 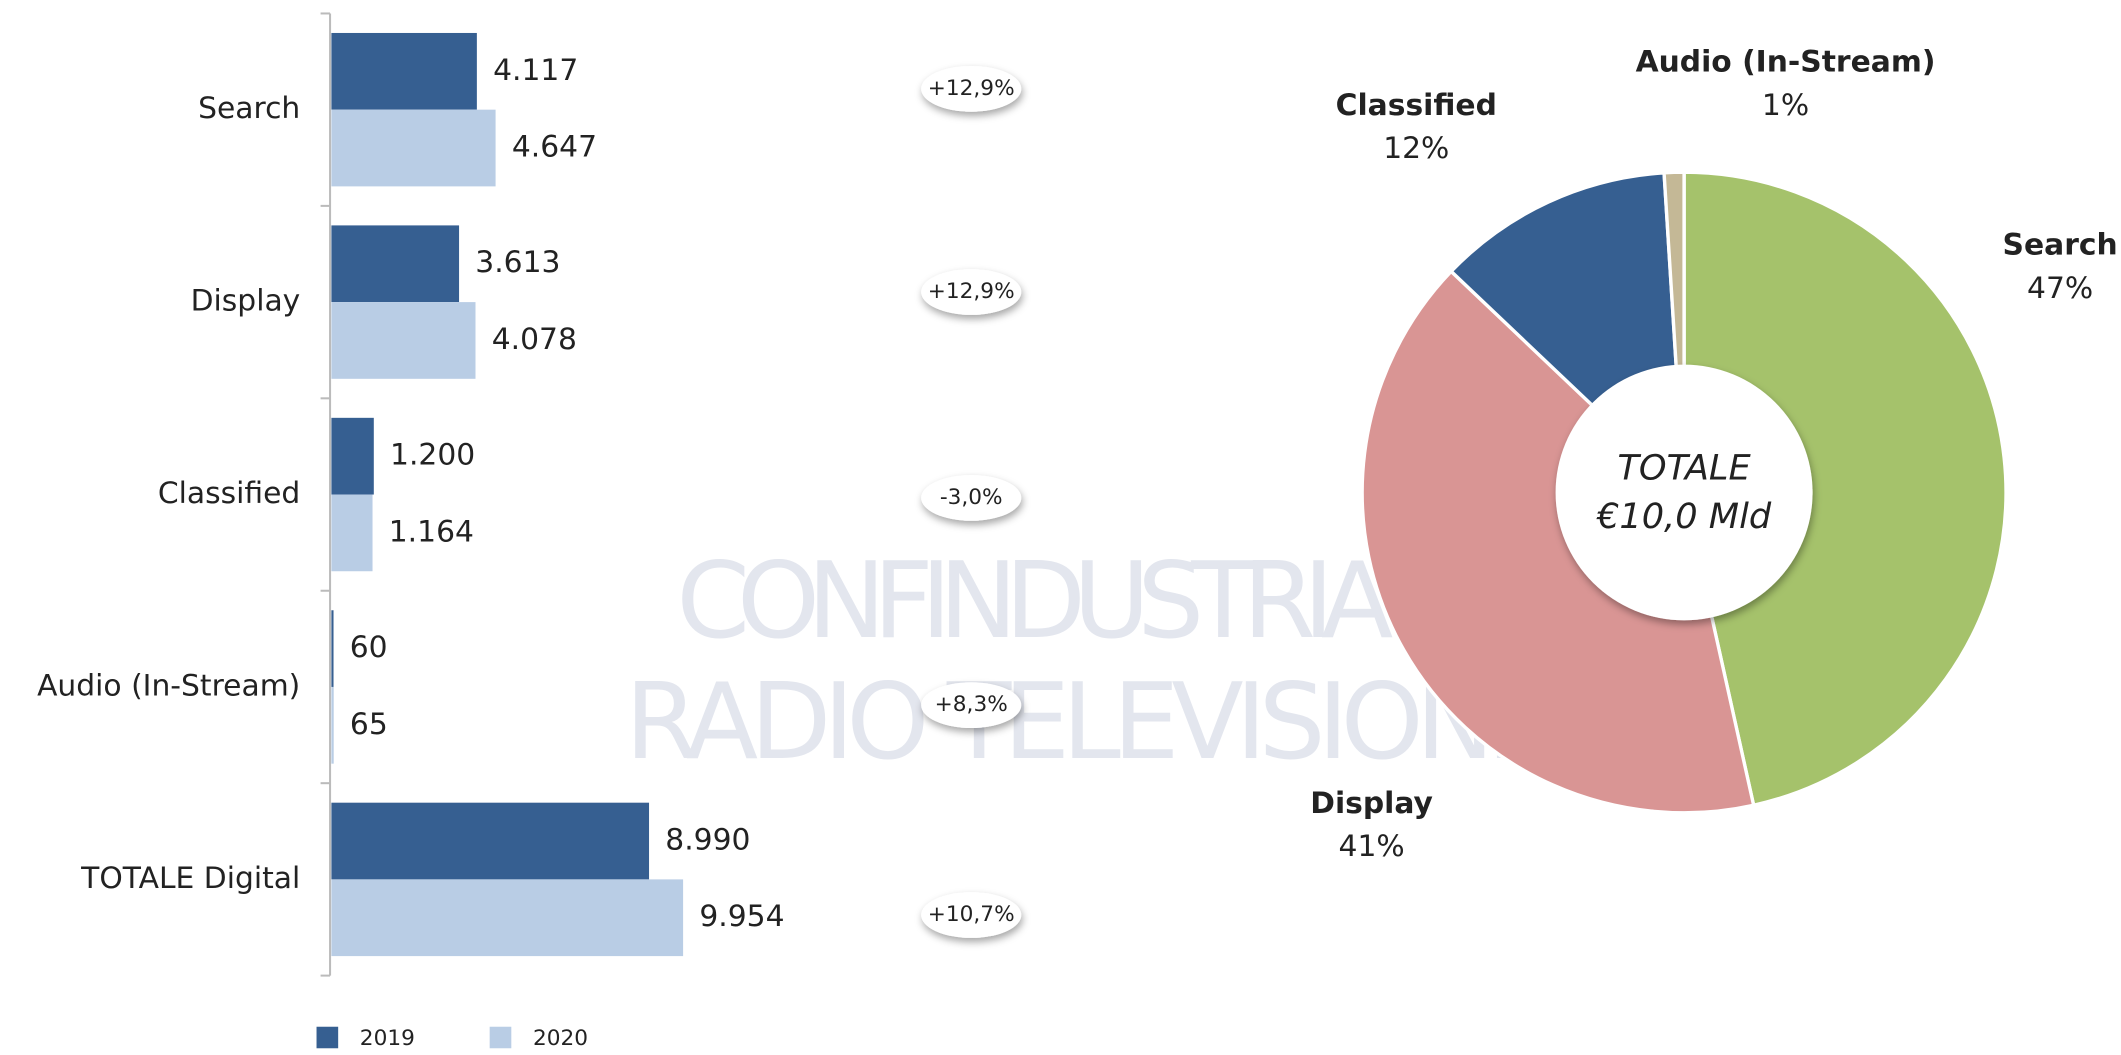 What do you see at coordinates (517, 261) in the screenshot?
I see `value-label: 3.613` at bounding box center [517, 261].